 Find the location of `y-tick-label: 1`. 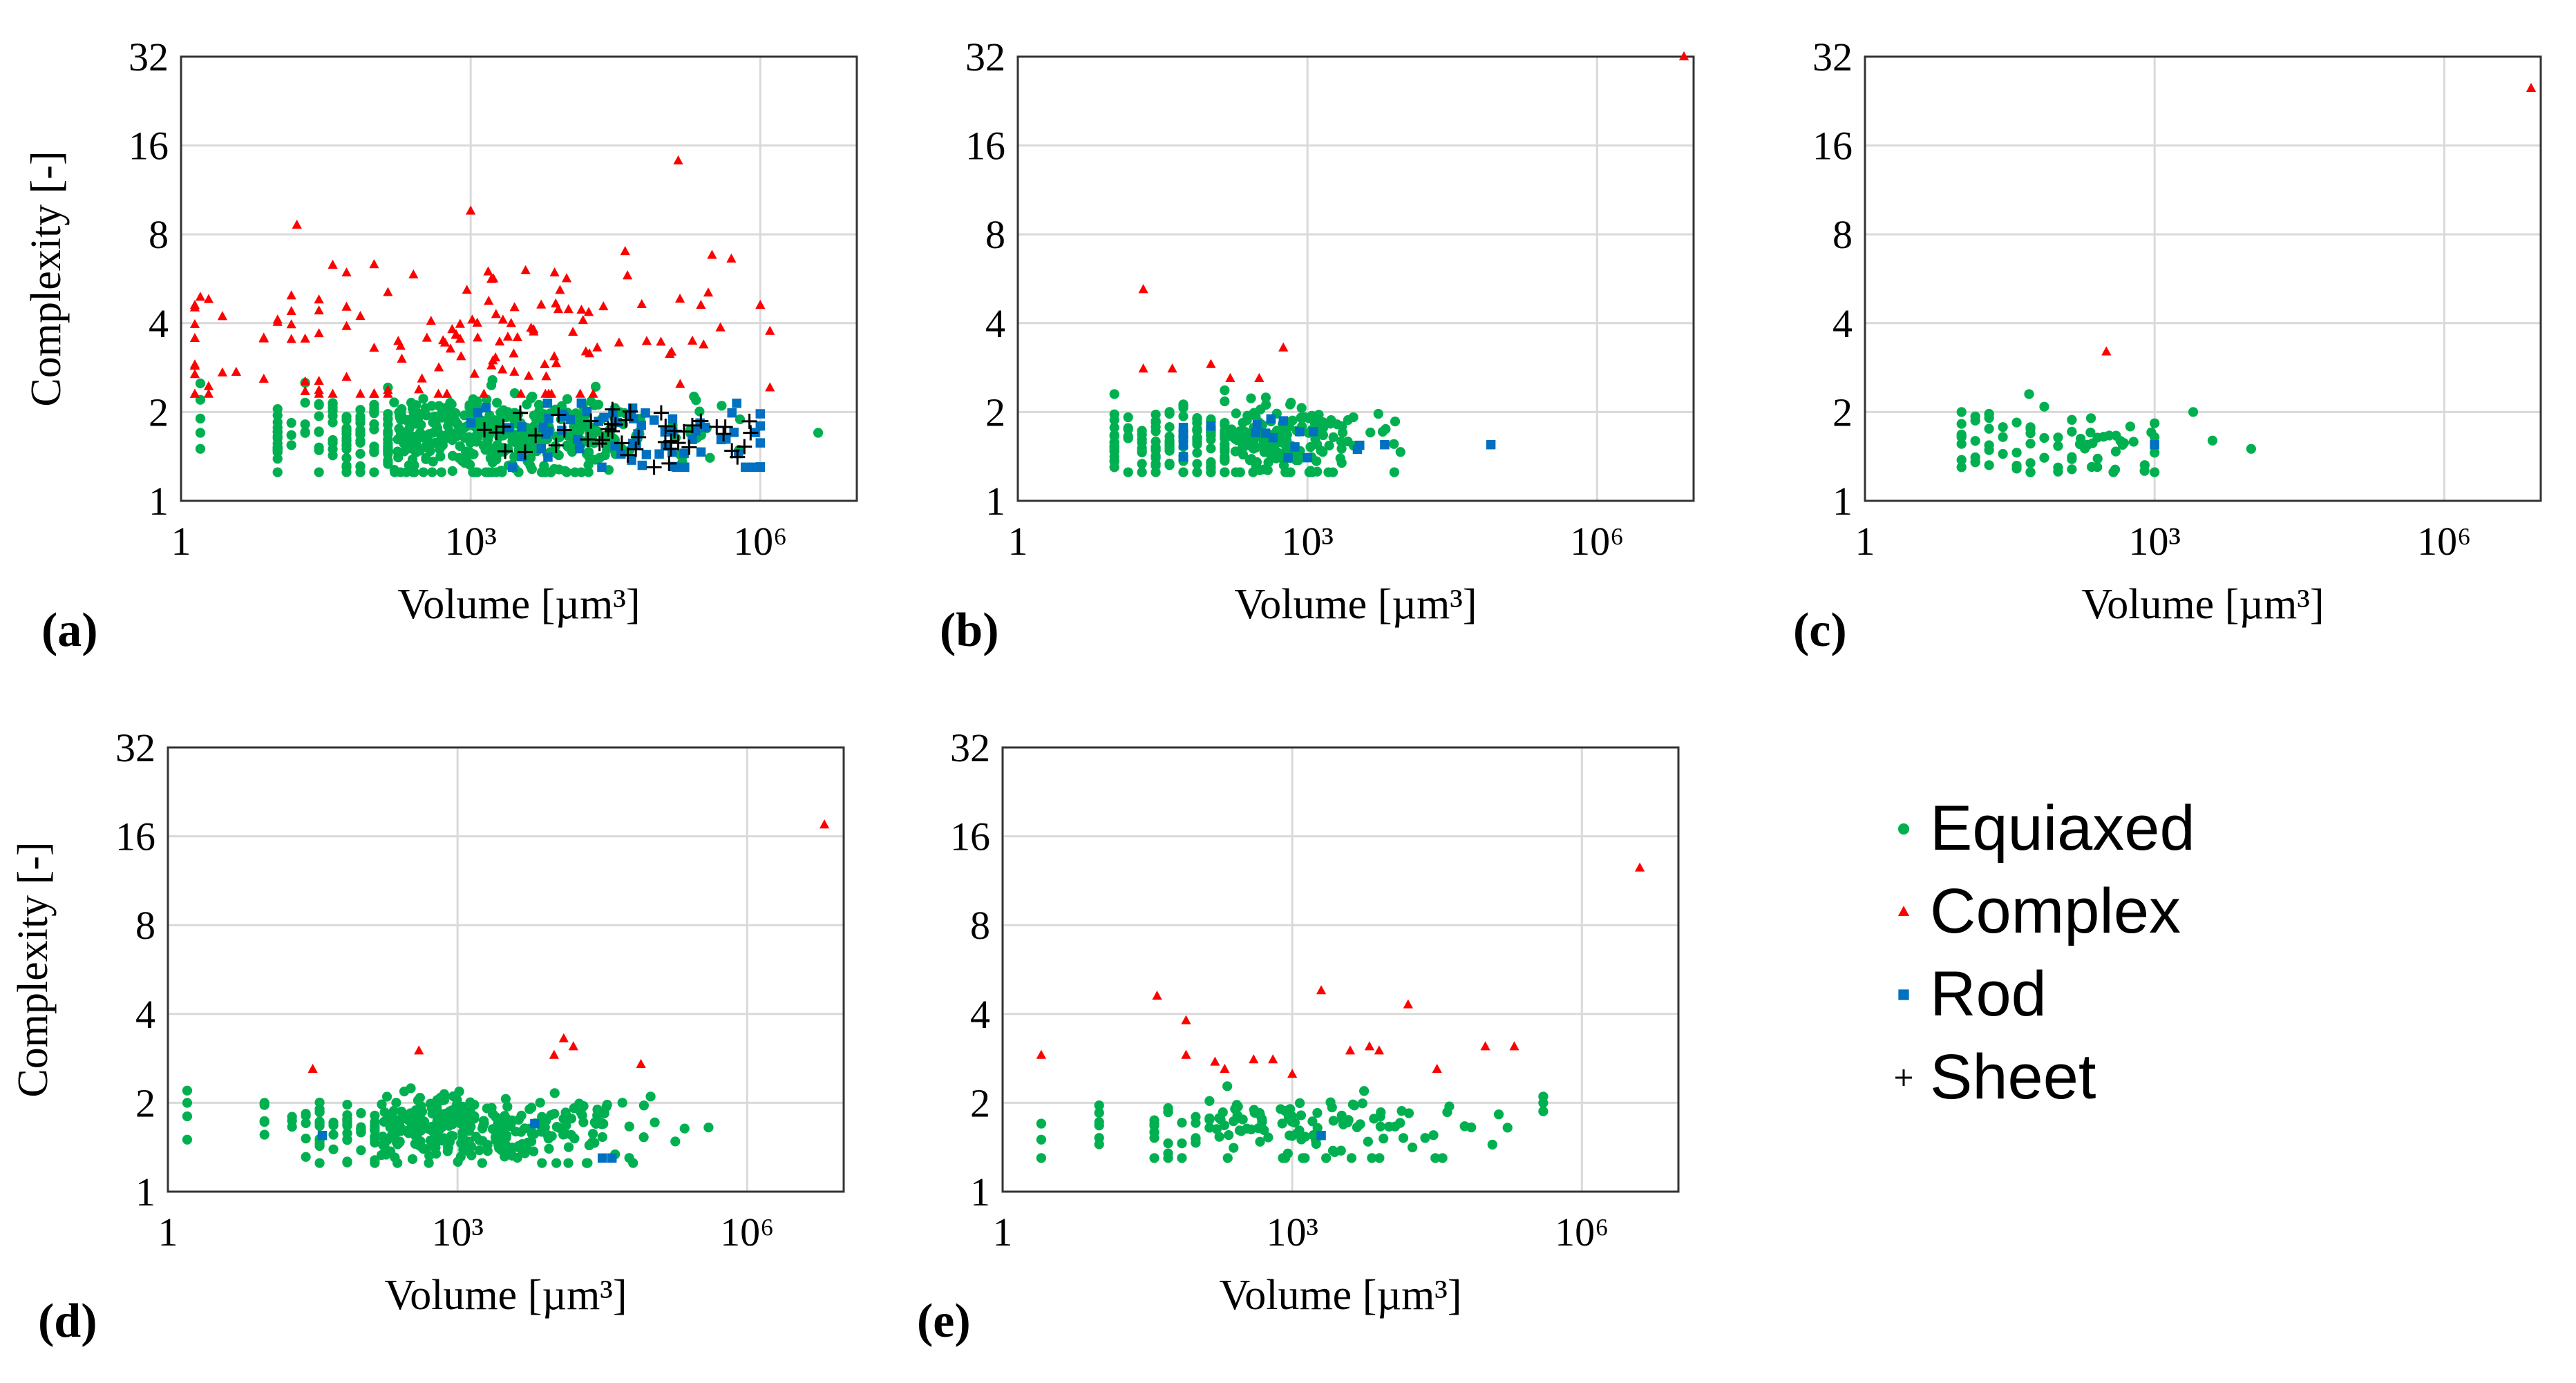

y-tick-label: 1 is located at coordinates (995, 501).